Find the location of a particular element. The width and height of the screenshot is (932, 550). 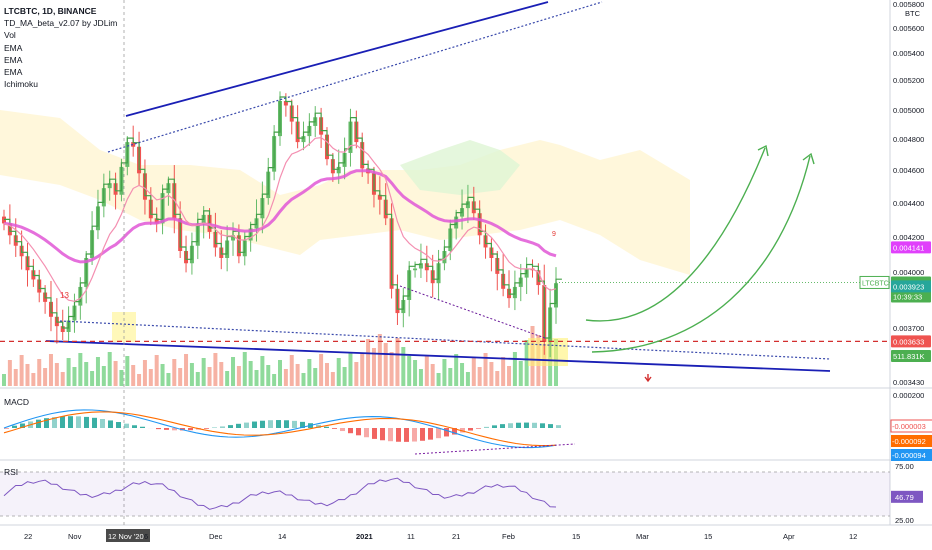

macd-divergence-line is located at coordinates (495, 449).